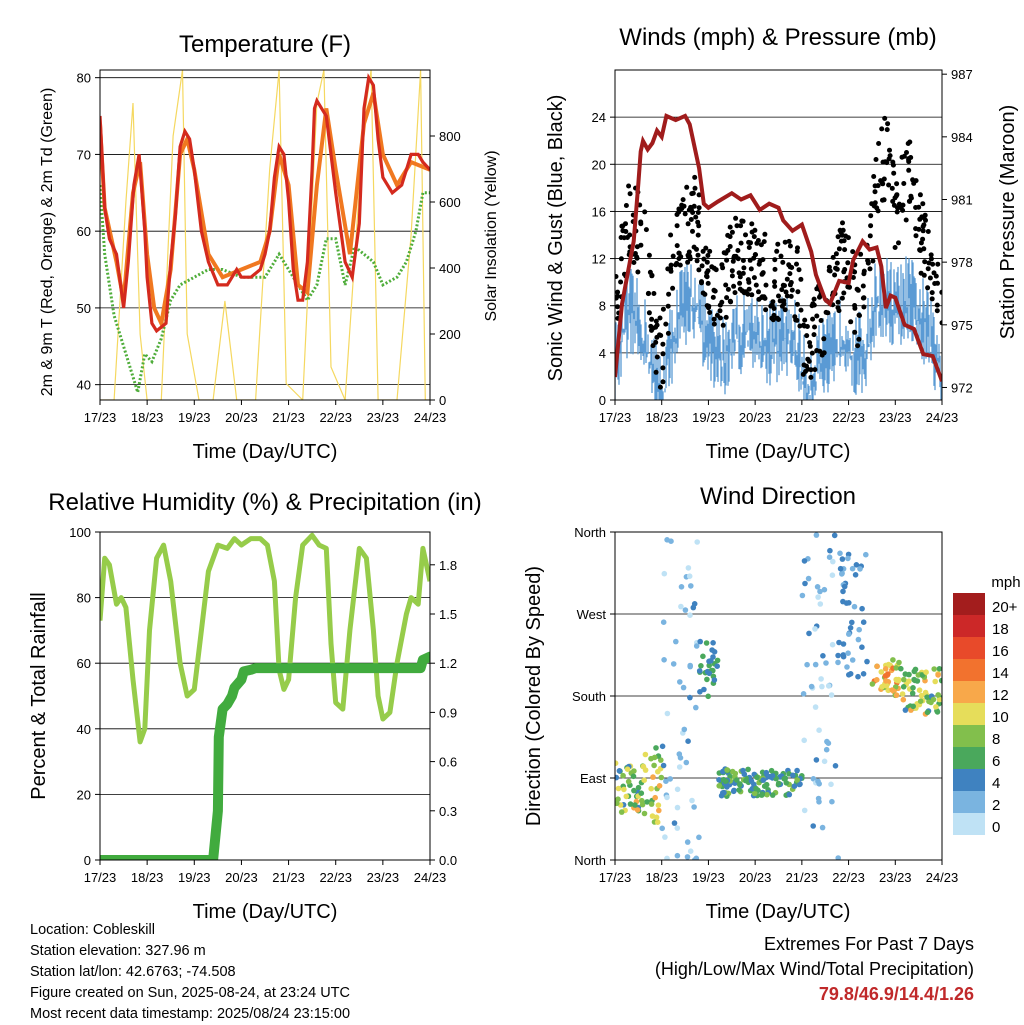  What do you see at coordinates (778, 696) in the screenshot?
I see `direction-plot-area` at bounding box center [778, 696].